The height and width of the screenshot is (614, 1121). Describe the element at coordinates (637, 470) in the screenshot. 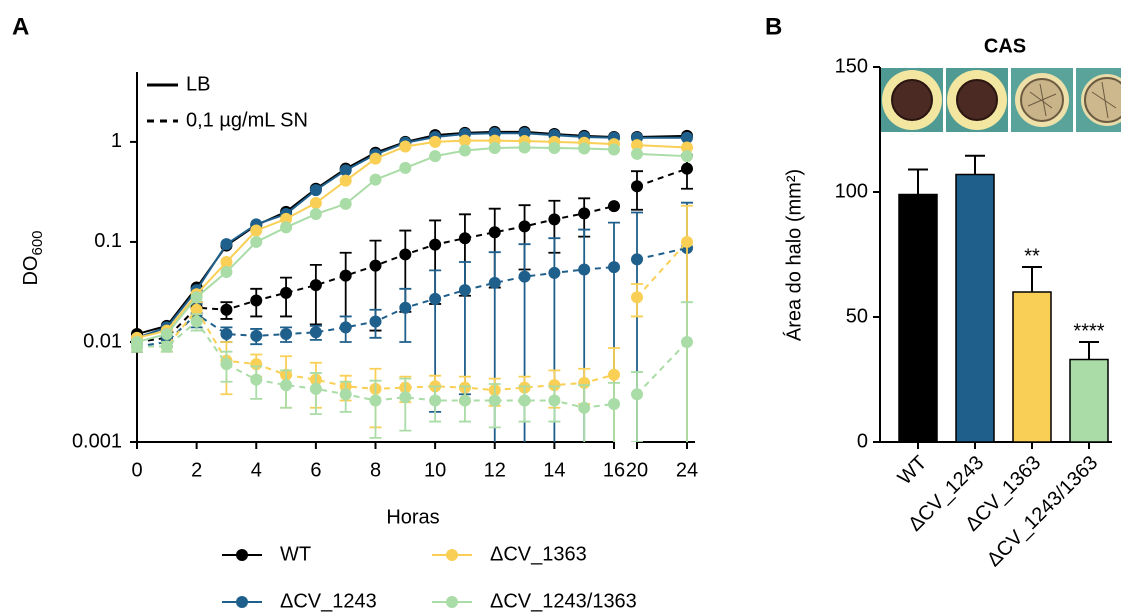

I see `x-tick-label: 20` at that location.